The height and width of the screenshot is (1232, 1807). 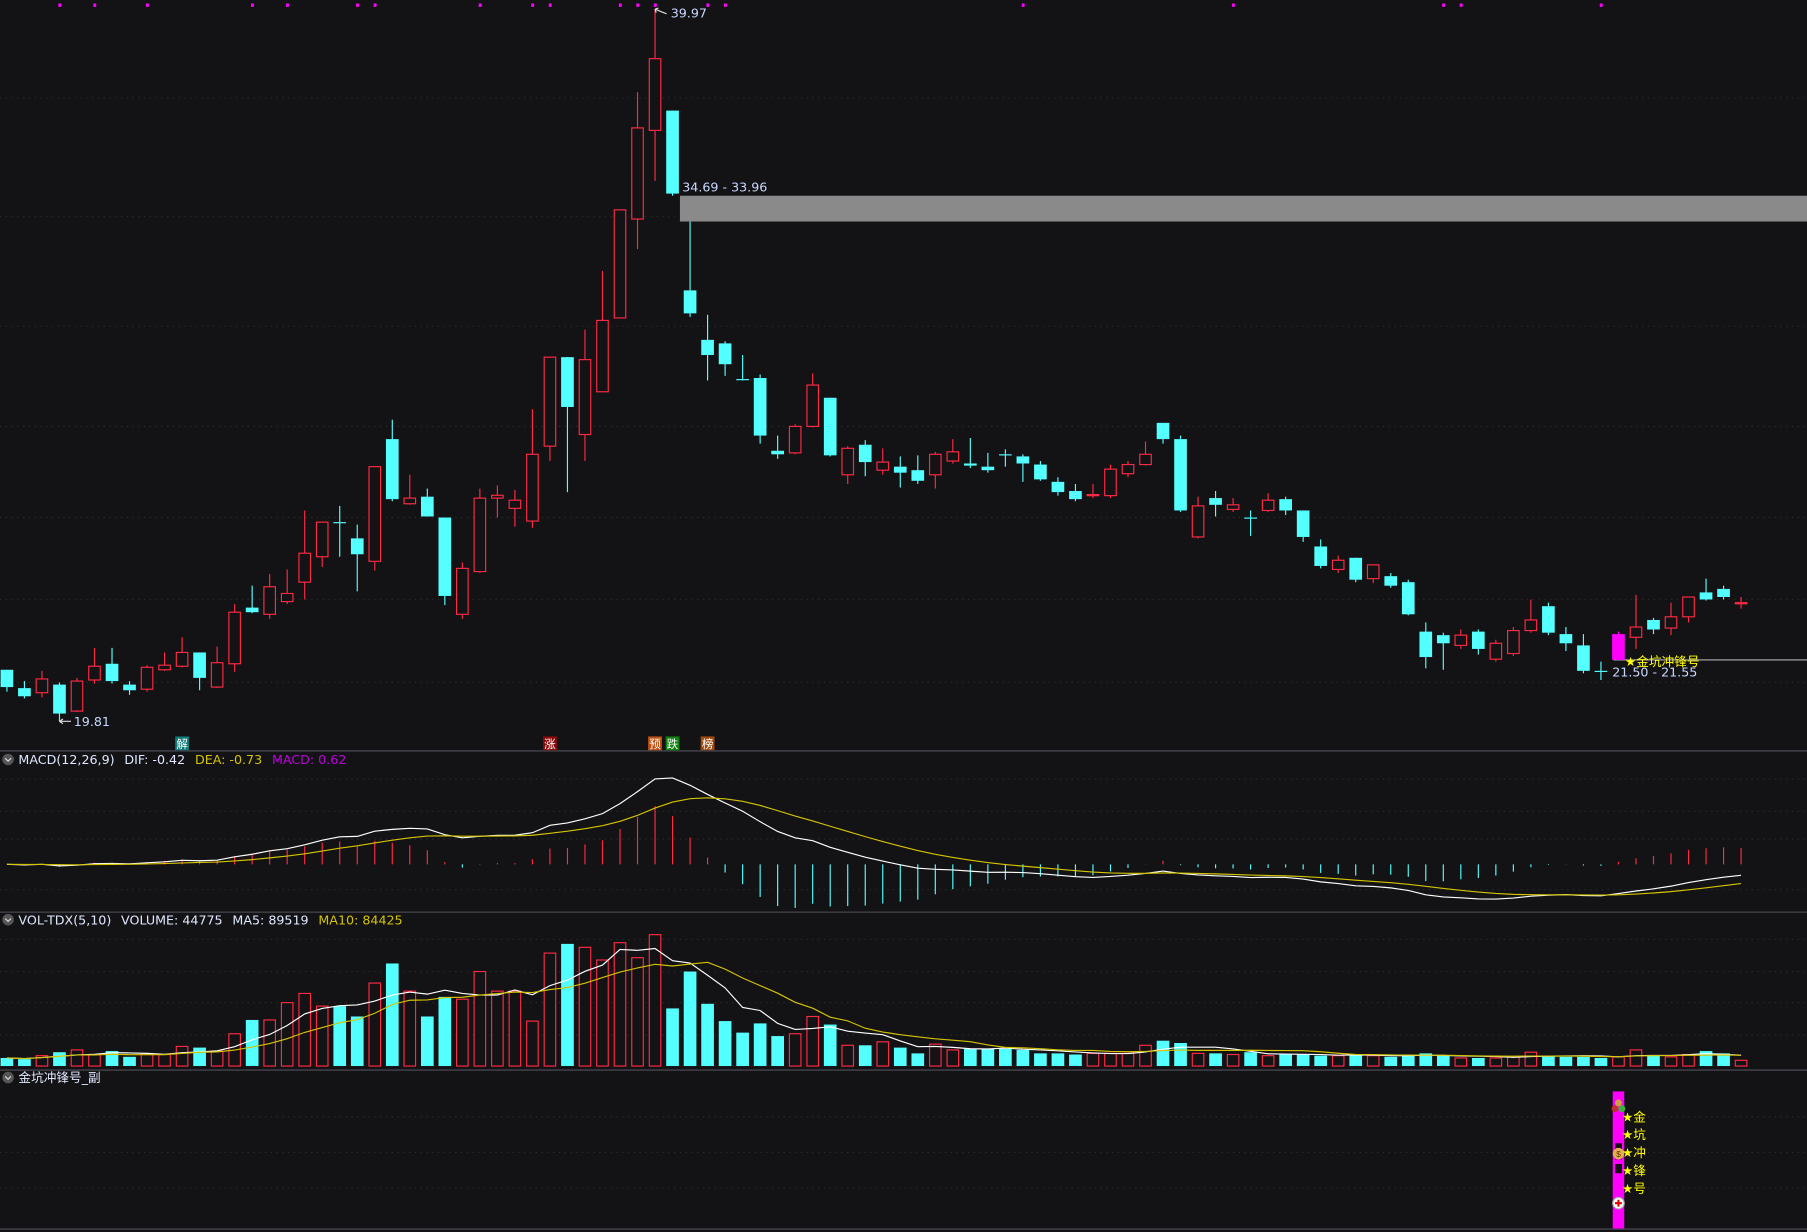 I want to click on event-marker: 涨, so click(x=550, y=743).